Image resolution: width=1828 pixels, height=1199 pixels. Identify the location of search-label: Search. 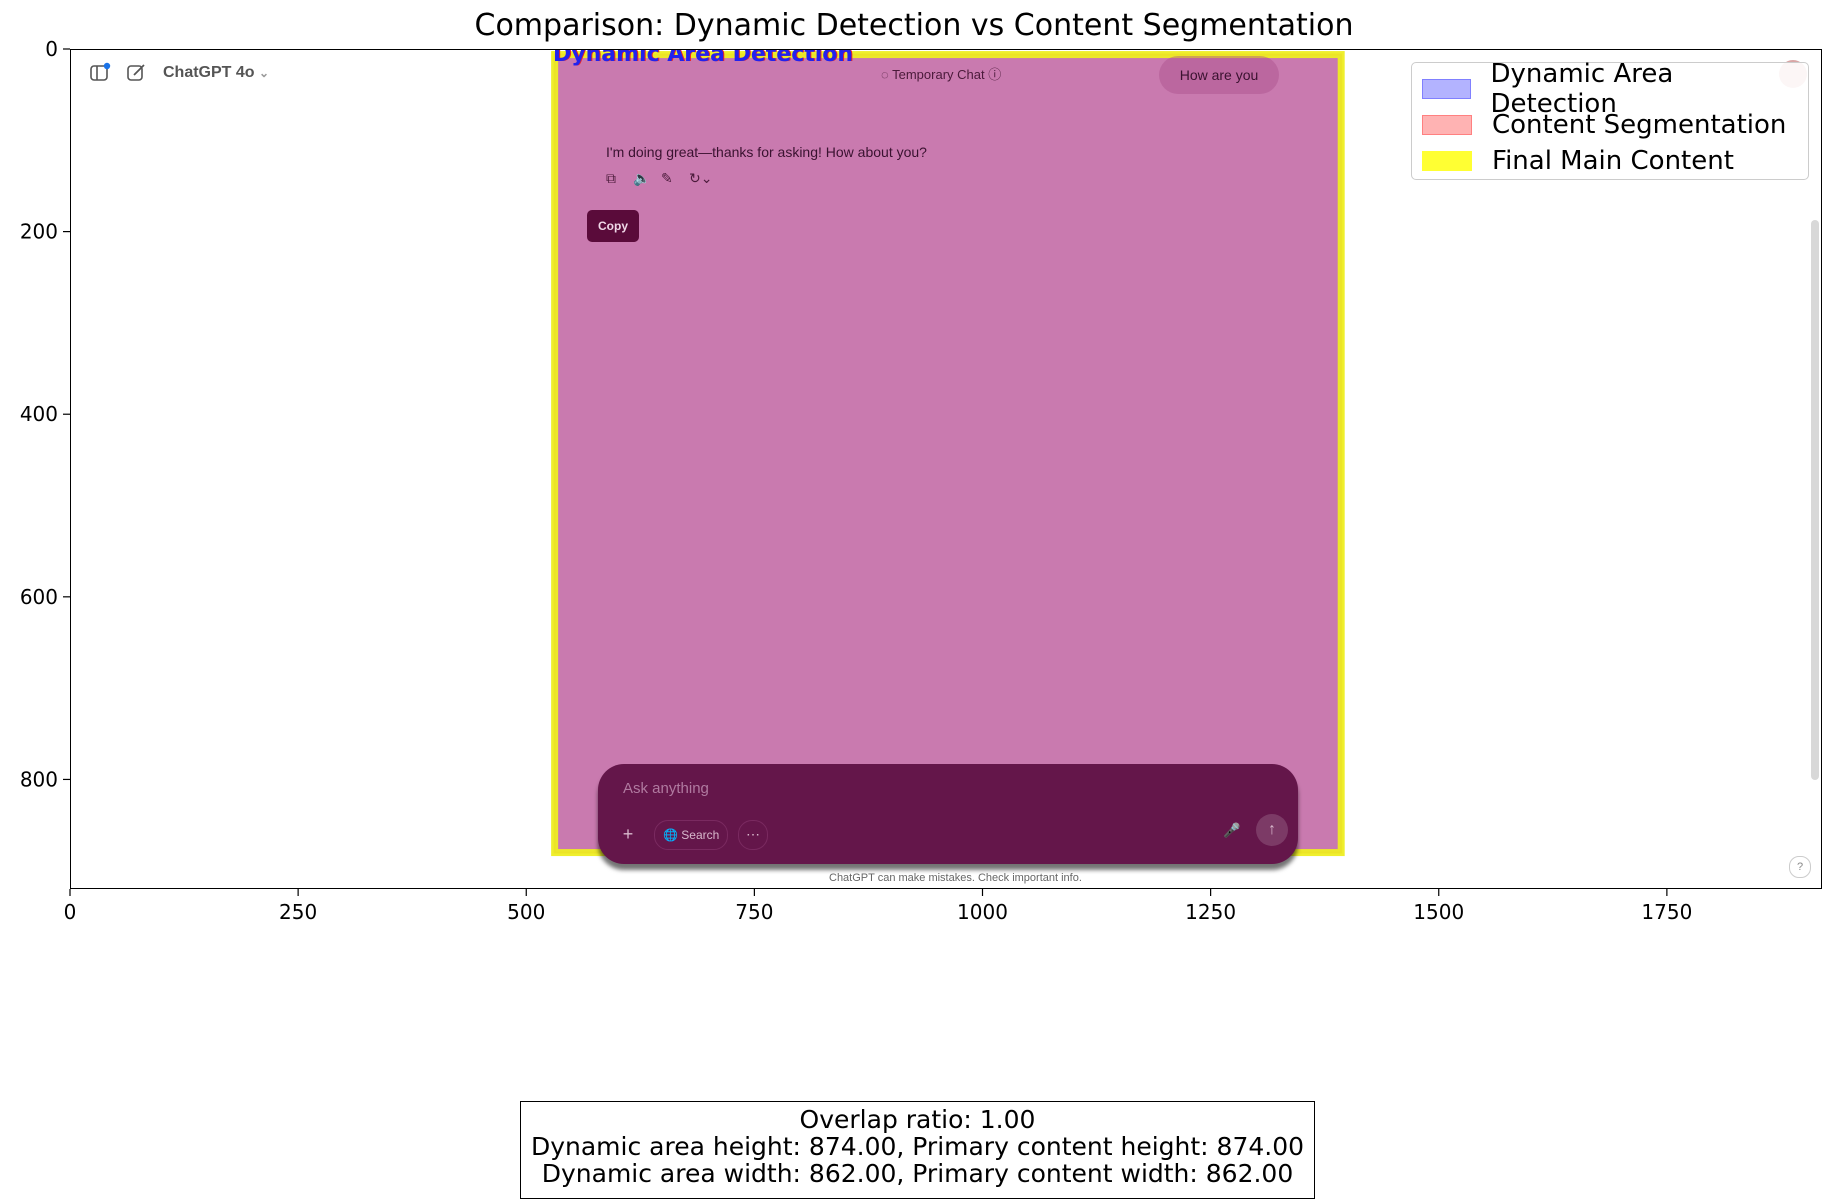
(700, 835).